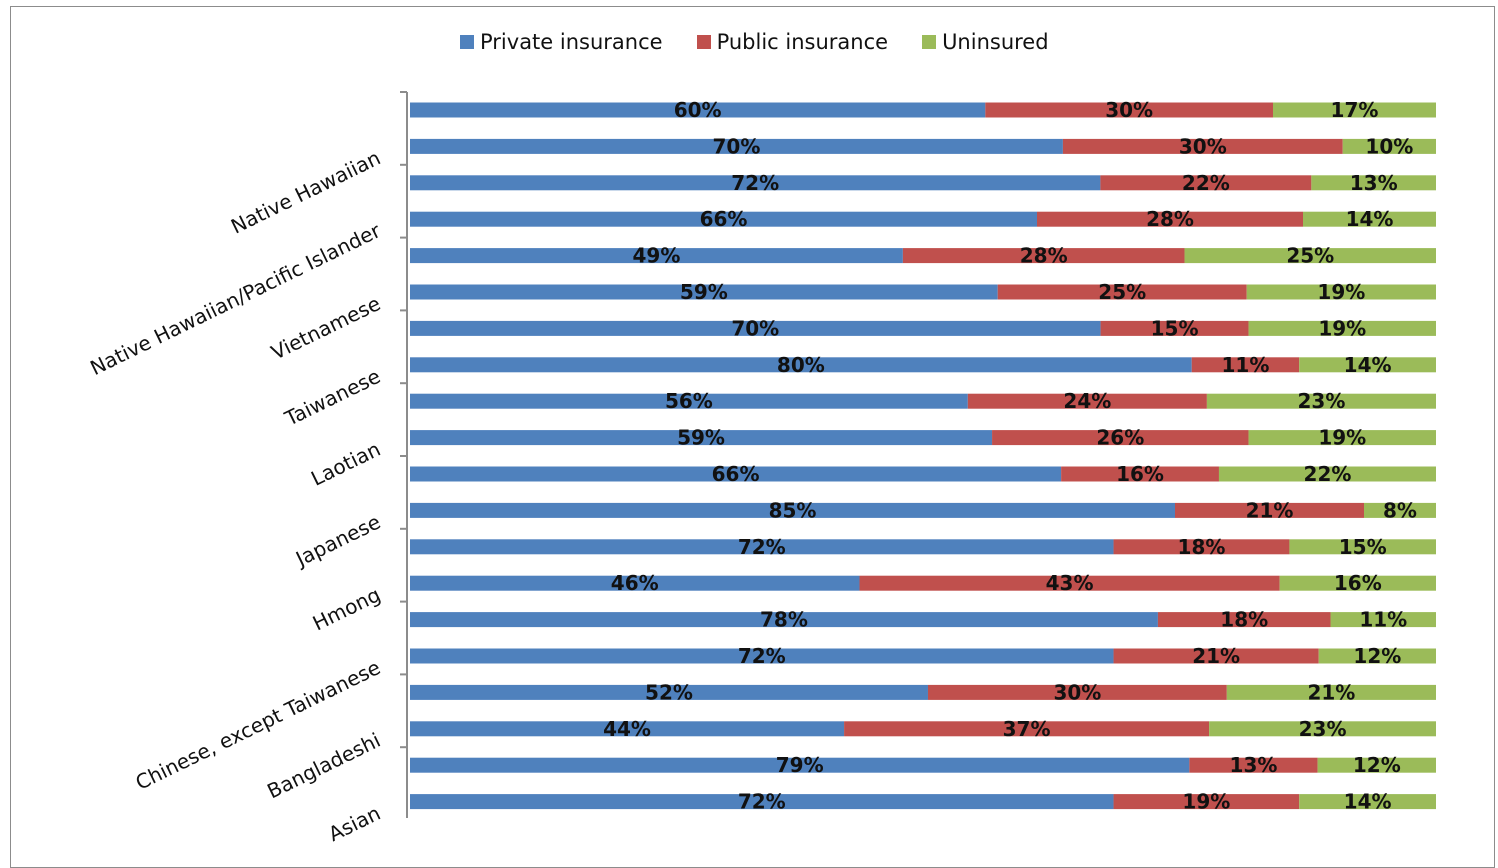 This screenshot has width=1498, height=868. I want to click on data-label-uninsured: 12%, so click(1377, 656).